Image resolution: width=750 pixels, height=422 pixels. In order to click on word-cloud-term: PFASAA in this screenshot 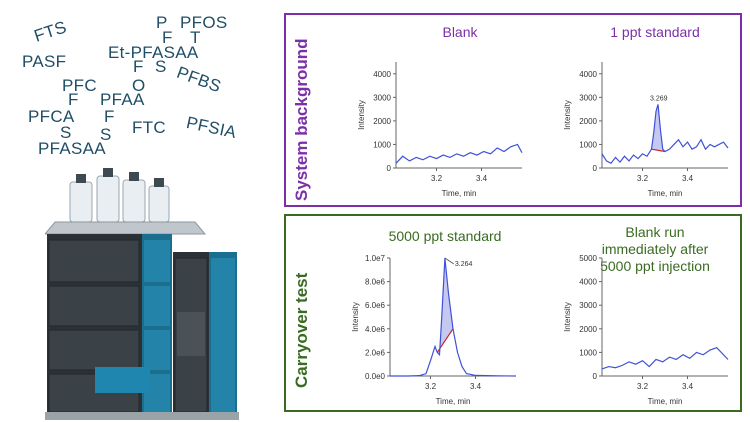, I will do `click(72, 148)`.